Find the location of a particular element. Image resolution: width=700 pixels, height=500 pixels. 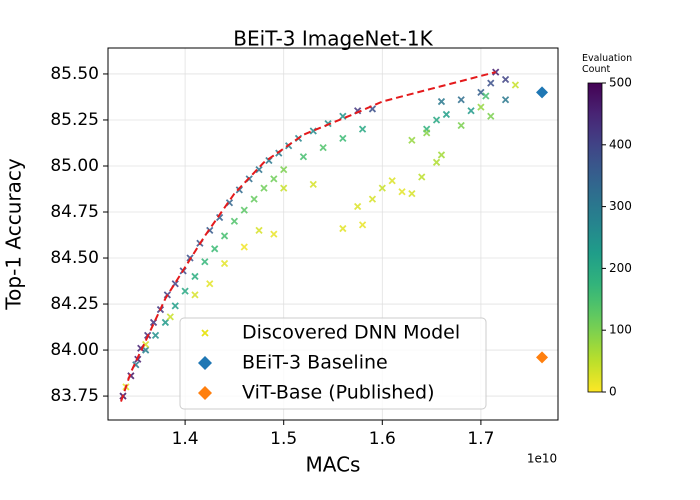

colorbar-tick-label: 300 is located at coordinates (620, 206).